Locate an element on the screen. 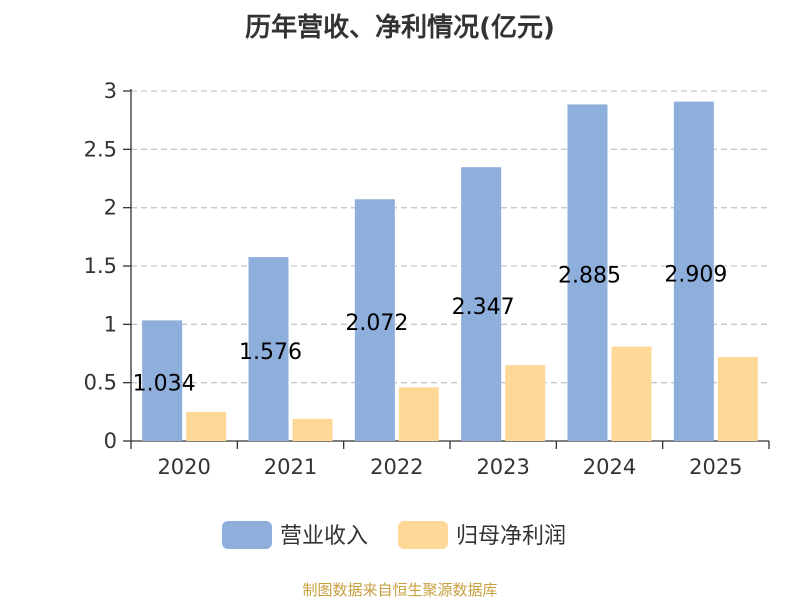 This screenshot has width=800, height=600. y-tick-label: 2 is located at coordinates (110, 208).